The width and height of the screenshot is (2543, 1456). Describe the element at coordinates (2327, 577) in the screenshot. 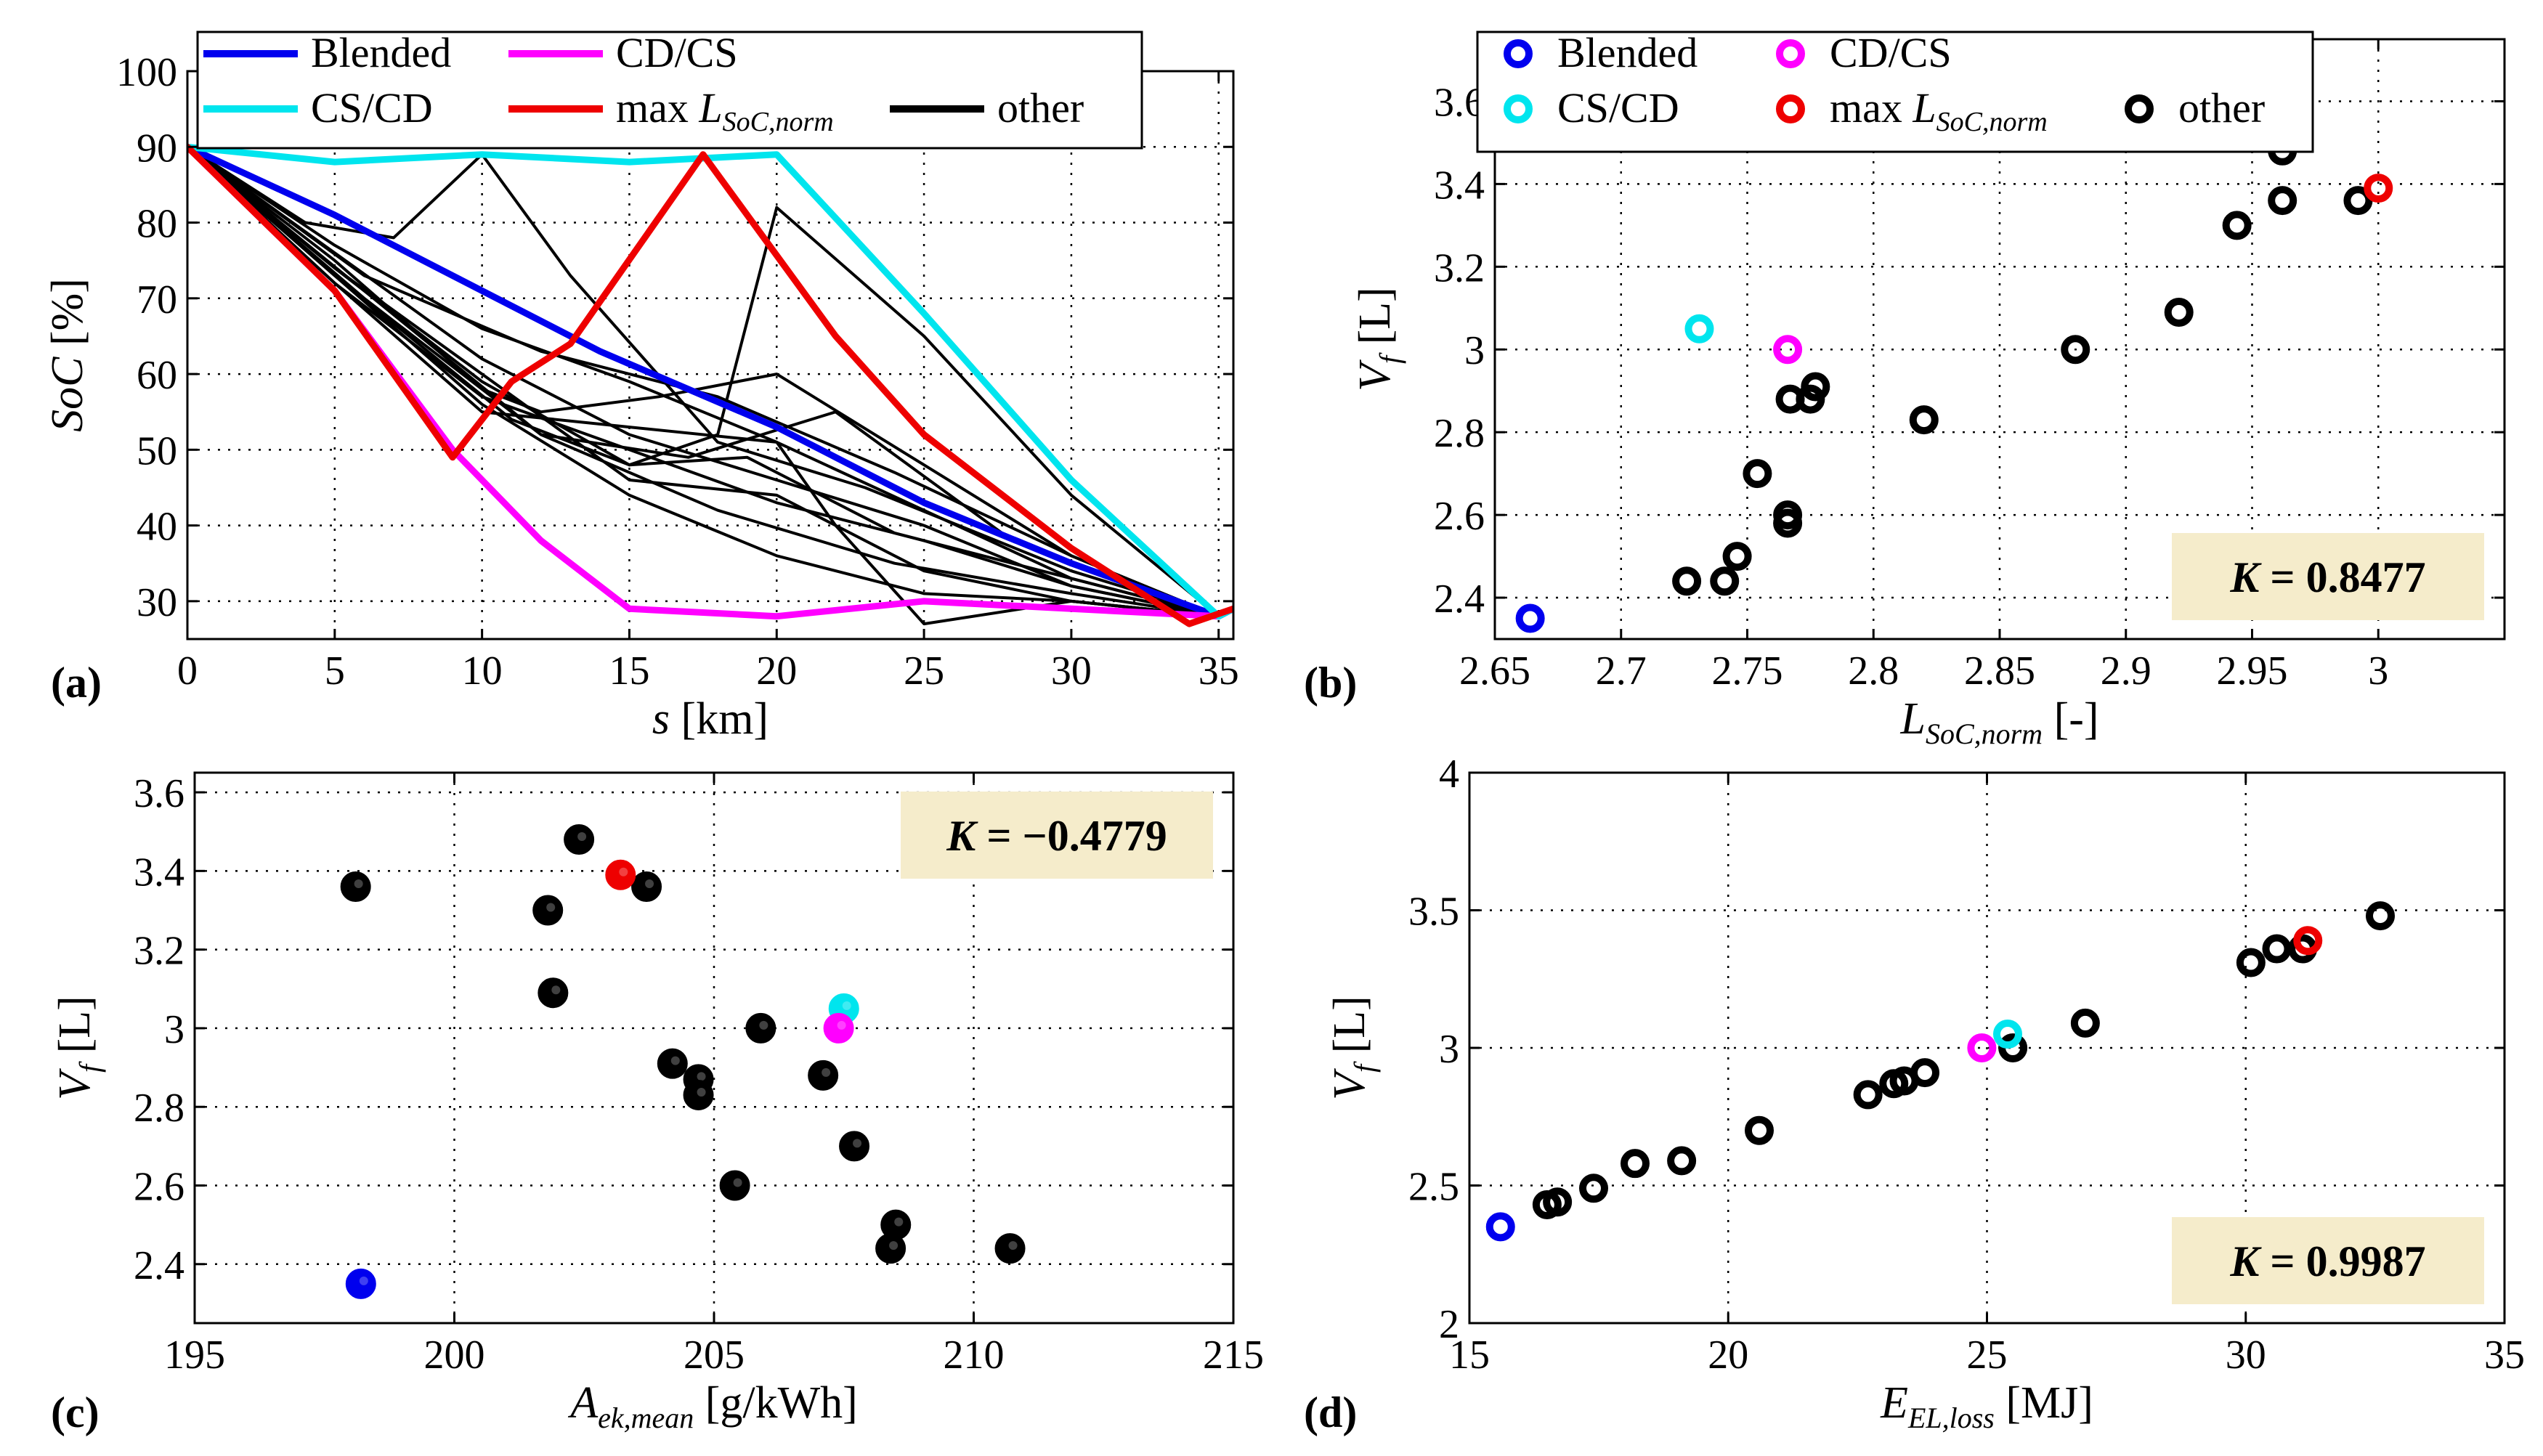

I see `correlation-value: K = 0.8477` at that location.